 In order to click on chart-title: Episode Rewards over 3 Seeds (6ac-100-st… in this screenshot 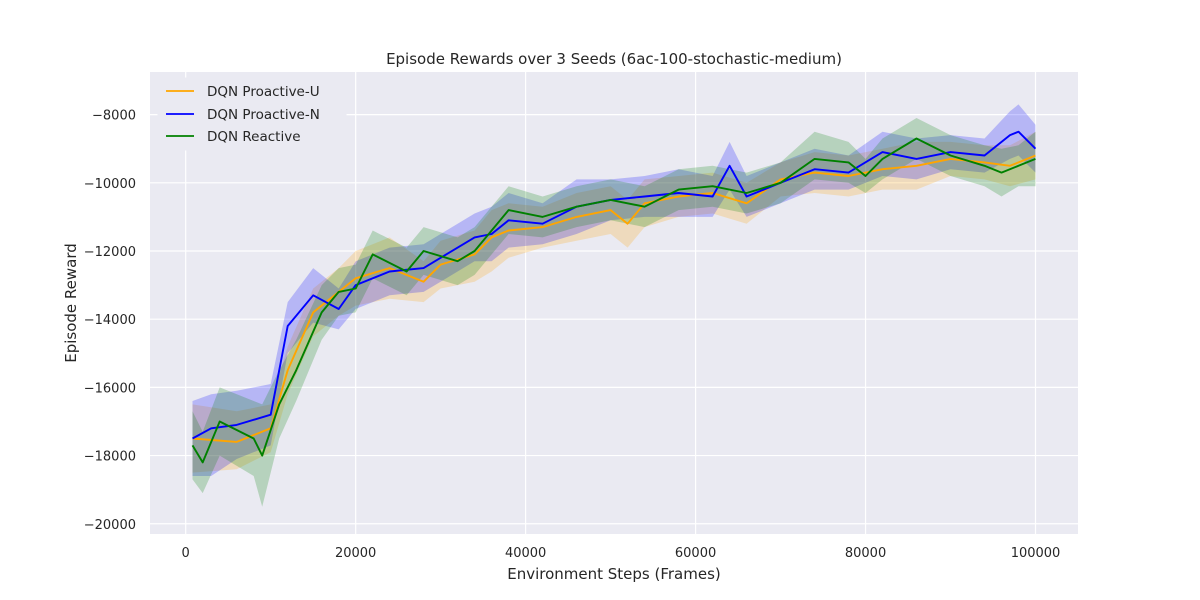, I will do `click(614, 59)`.